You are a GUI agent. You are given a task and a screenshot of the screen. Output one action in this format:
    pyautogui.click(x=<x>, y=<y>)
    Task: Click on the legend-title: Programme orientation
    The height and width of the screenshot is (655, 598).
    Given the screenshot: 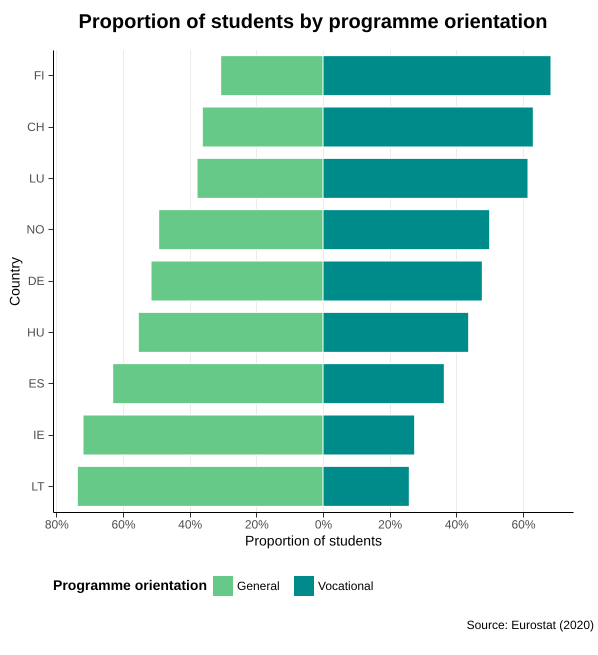 What is the action you would take?
    pyautogui.click(x=130, y=585)
    